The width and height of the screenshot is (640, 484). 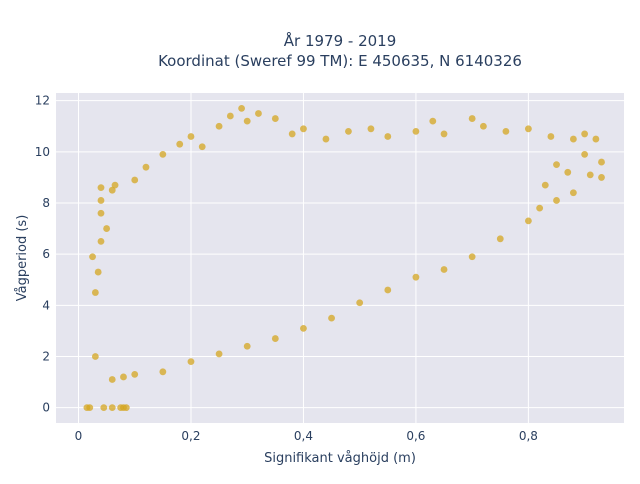 What do you see at coordinates (340, 458) in the screenshot?
I see `x-axis-title: Signifikant våghöjd (m)` at bounding box center [340, 458].